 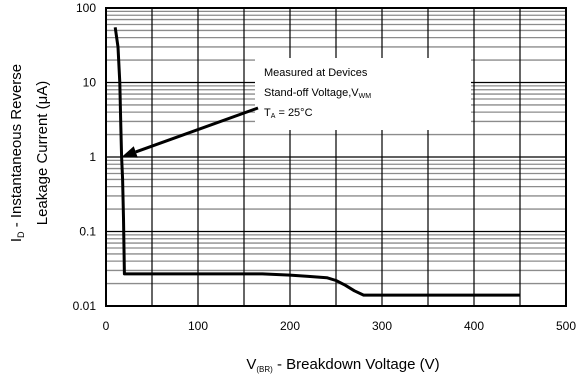 What do you see at coordinates (16, 240) in the screenshot?
I see `y-axis-title-prefix: I` at bounding box center [16, 240].